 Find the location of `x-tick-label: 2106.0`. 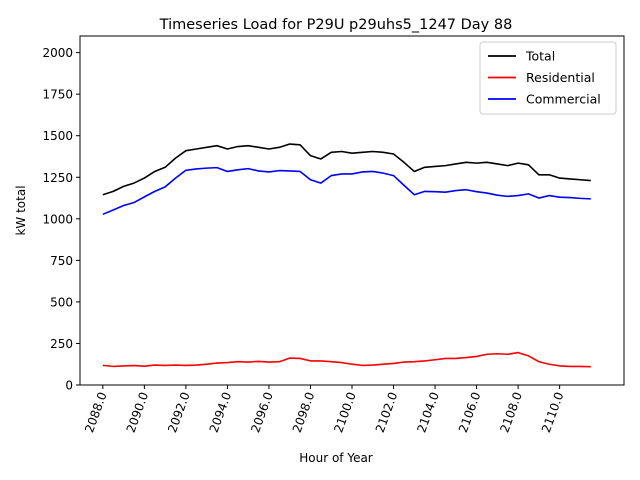

x-tick-label: 2106.0 is located at coordinates (470, 412).